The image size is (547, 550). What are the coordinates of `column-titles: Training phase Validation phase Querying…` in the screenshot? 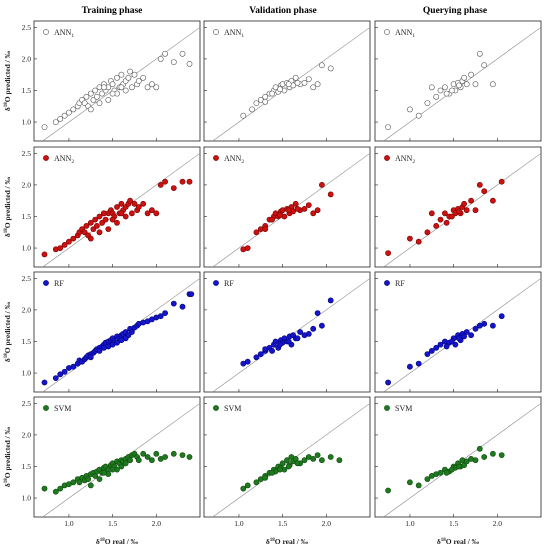 It's located at (284, 11).